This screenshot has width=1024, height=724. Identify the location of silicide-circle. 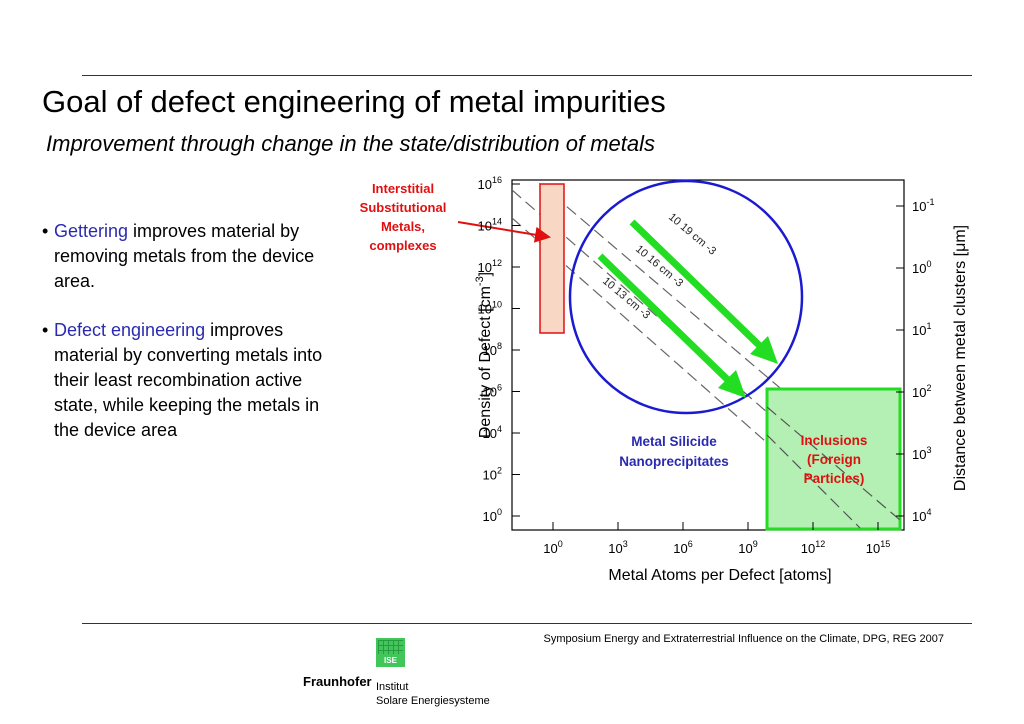
(686, 297).